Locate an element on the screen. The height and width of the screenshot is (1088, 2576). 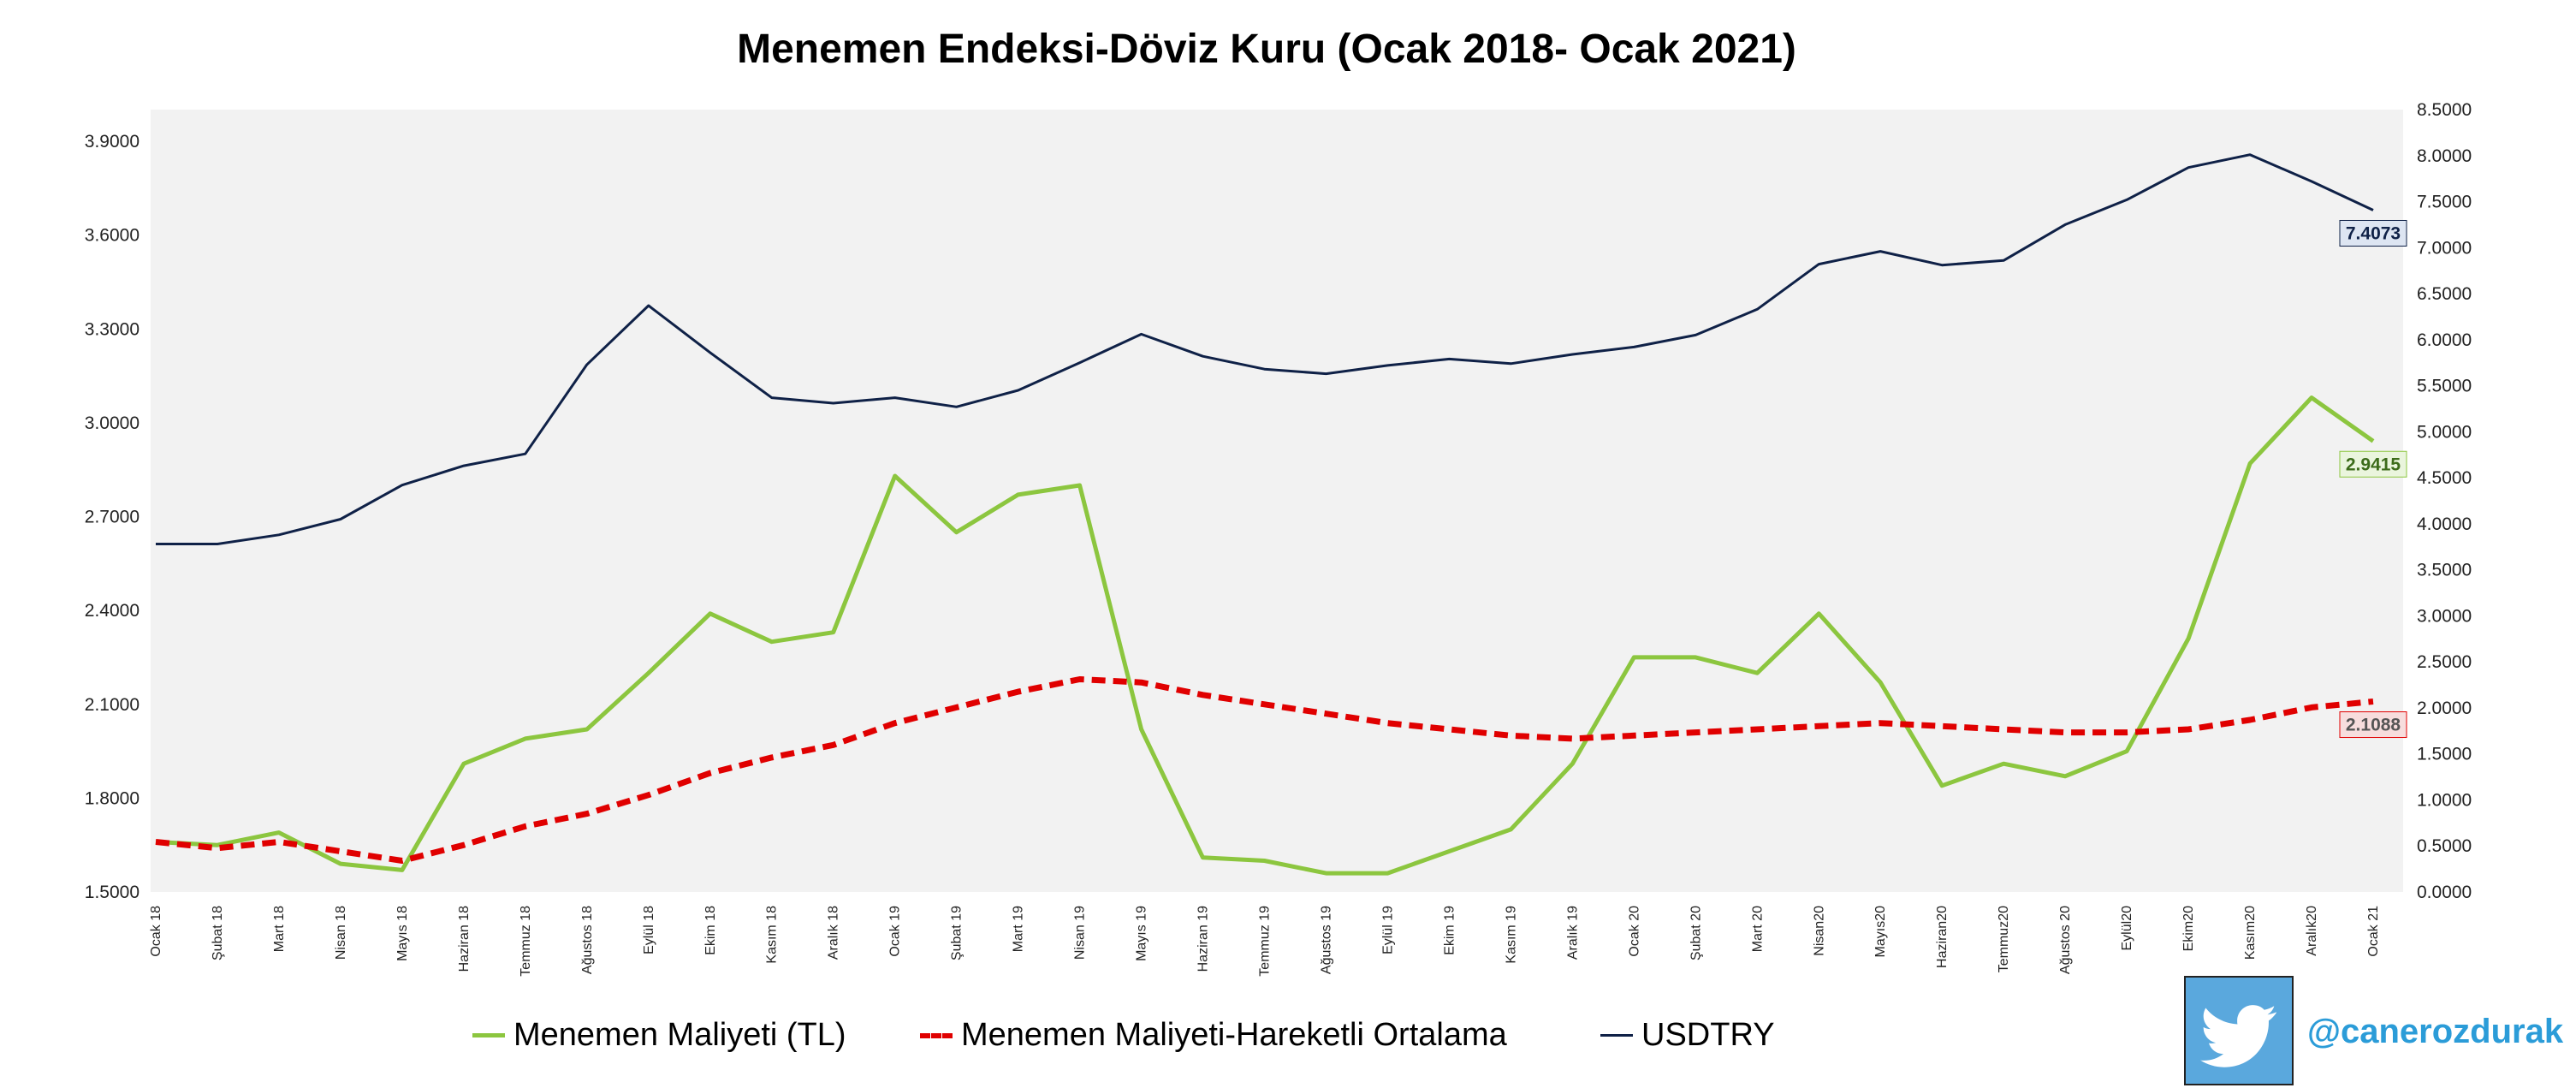
x-tick-label: Aralık20 is located at coordinates (2312, 931).